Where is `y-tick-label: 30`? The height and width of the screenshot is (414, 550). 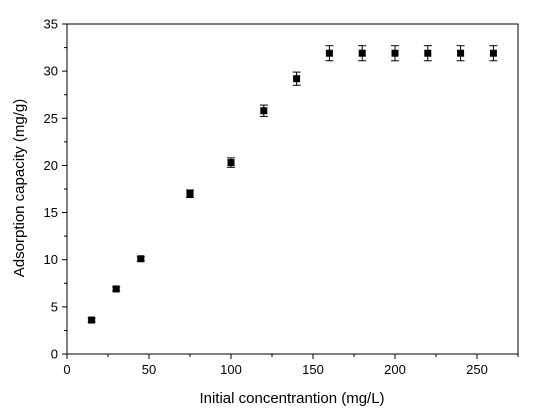
y-tick-label: 30 is located at coordinates (51, 71).